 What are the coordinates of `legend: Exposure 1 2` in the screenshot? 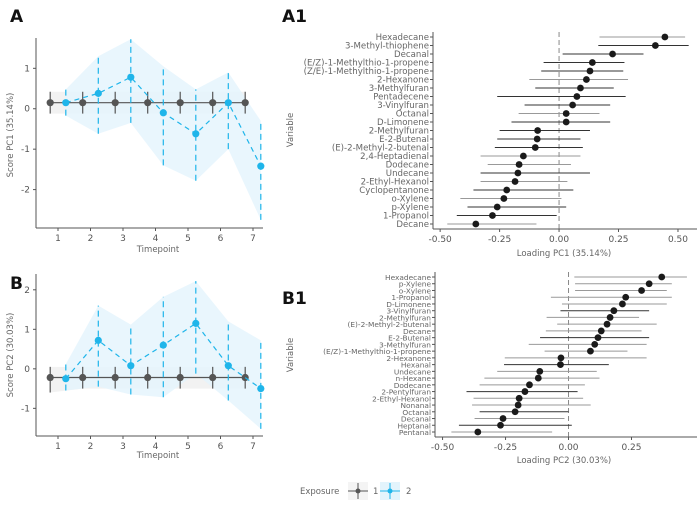 It's located at (355, 491).